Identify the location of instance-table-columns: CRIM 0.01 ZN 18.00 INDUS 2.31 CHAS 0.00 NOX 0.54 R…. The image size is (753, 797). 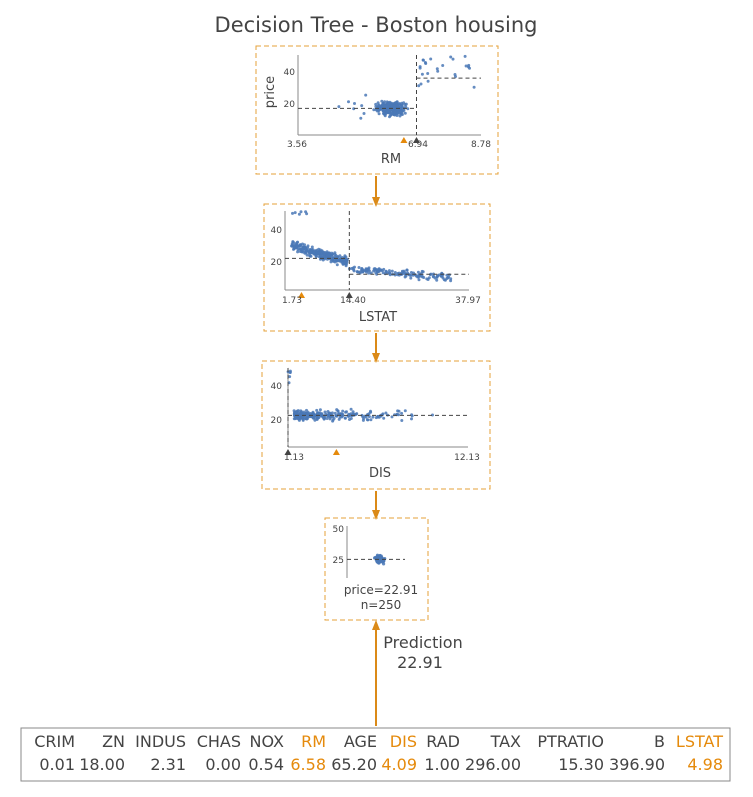
(378, 753).